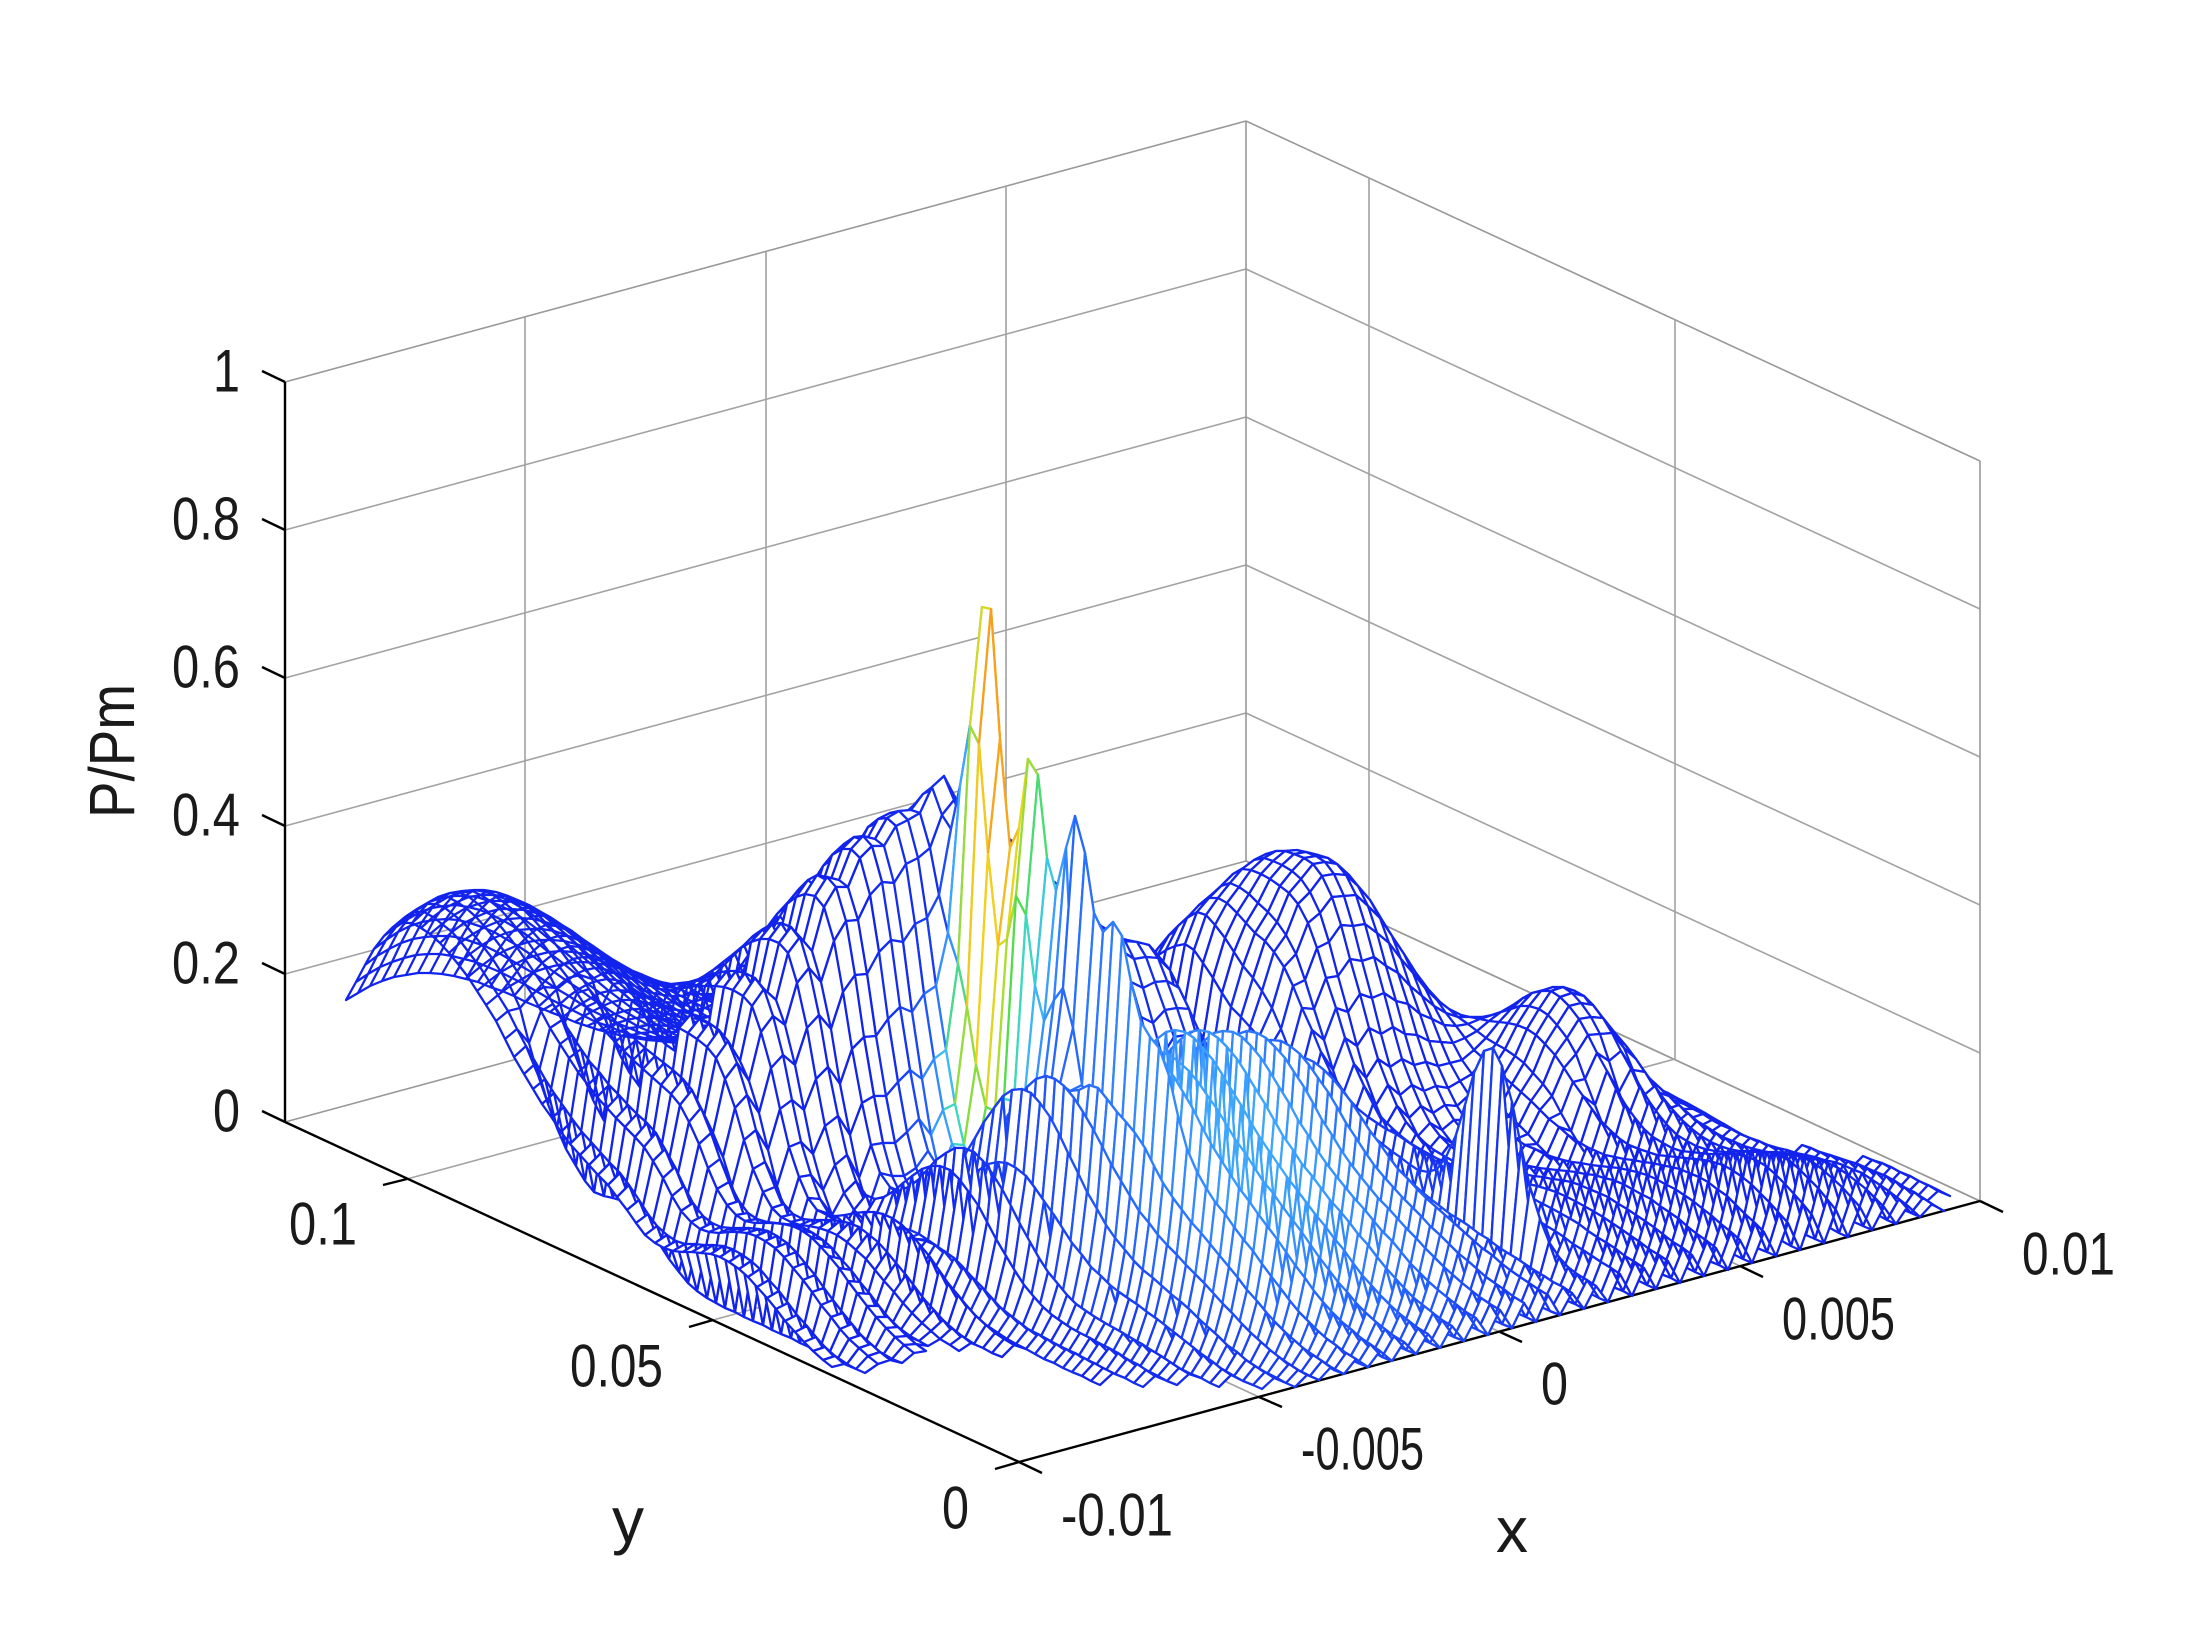 Image resolution: width=2188 pixels, height=1647 pixels. Describe the element at coordinates (206, 963) in the screenshot. I see `svg-text: 0.2` at that location.